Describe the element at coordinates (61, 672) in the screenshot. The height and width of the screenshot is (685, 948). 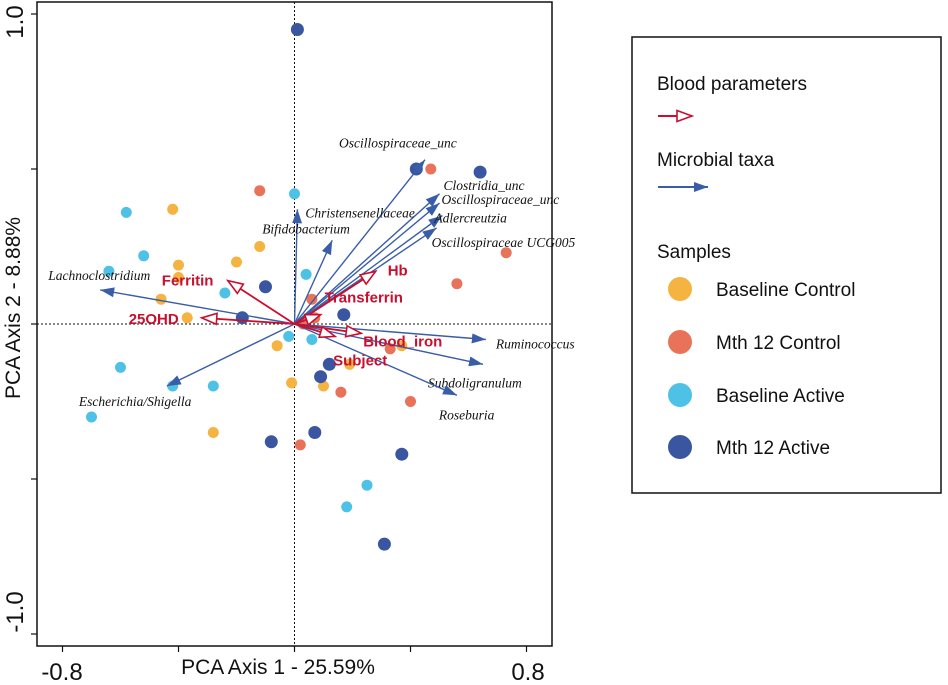
I see `x-tick-label-min: -0.8` at that location.